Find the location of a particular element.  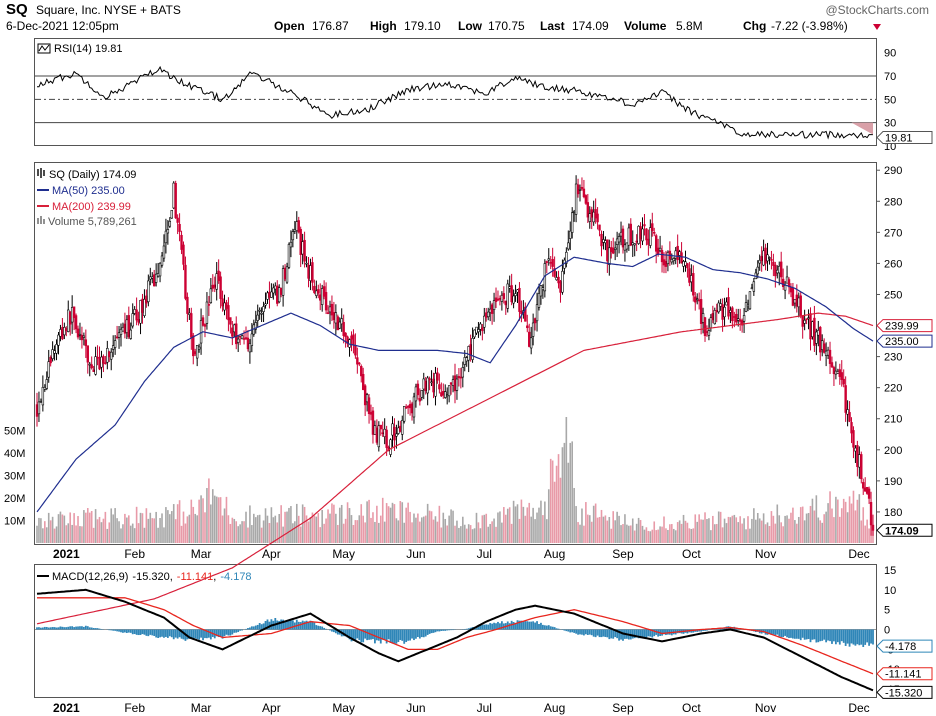

rsi-line is located at coordinates (455, 102).